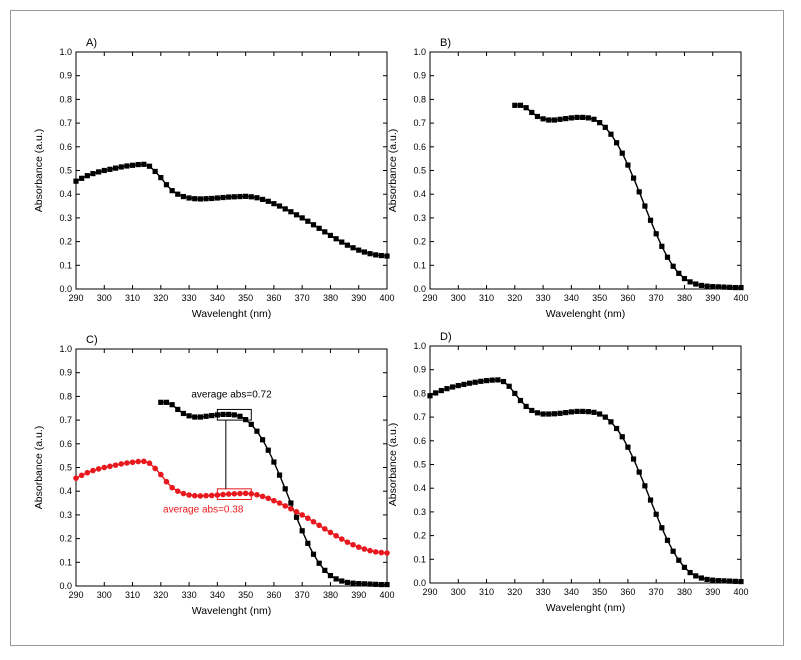 Image resolution: width=801 pixels, height=660 pixels. Describe the element at coordinates (234, 414) in the screenshot. I see `average-box-black` at that location.